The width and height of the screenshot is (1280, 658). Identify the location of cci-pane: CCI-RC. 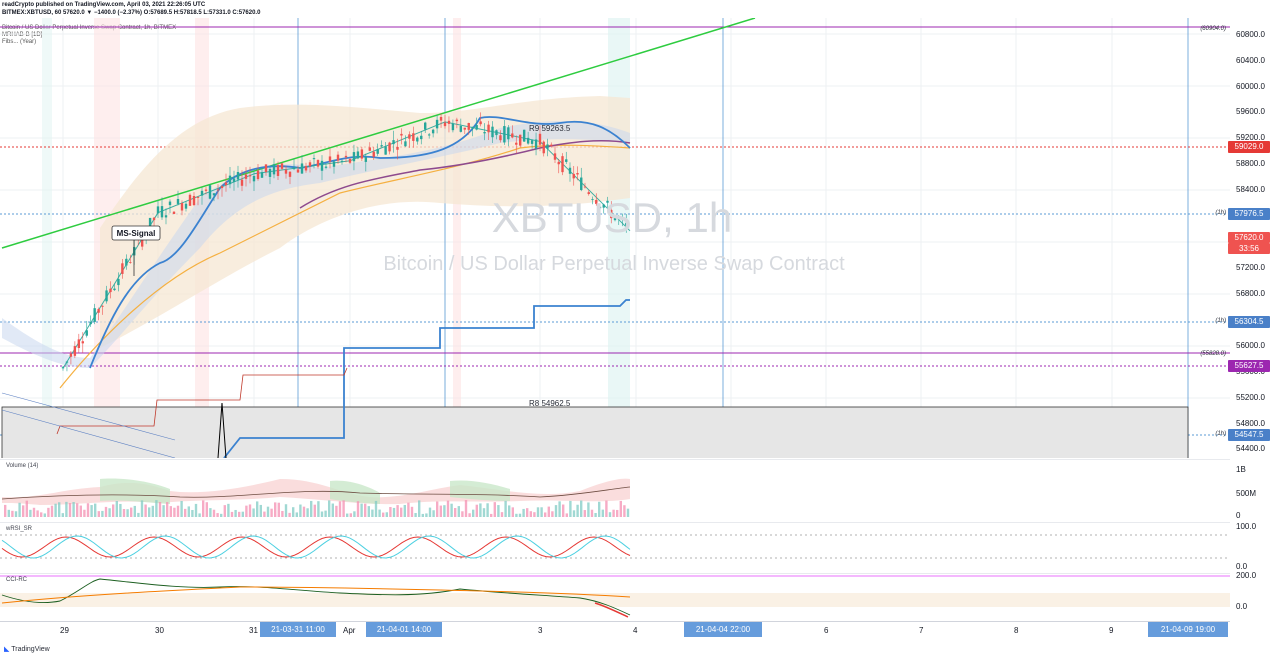
(615, 597).